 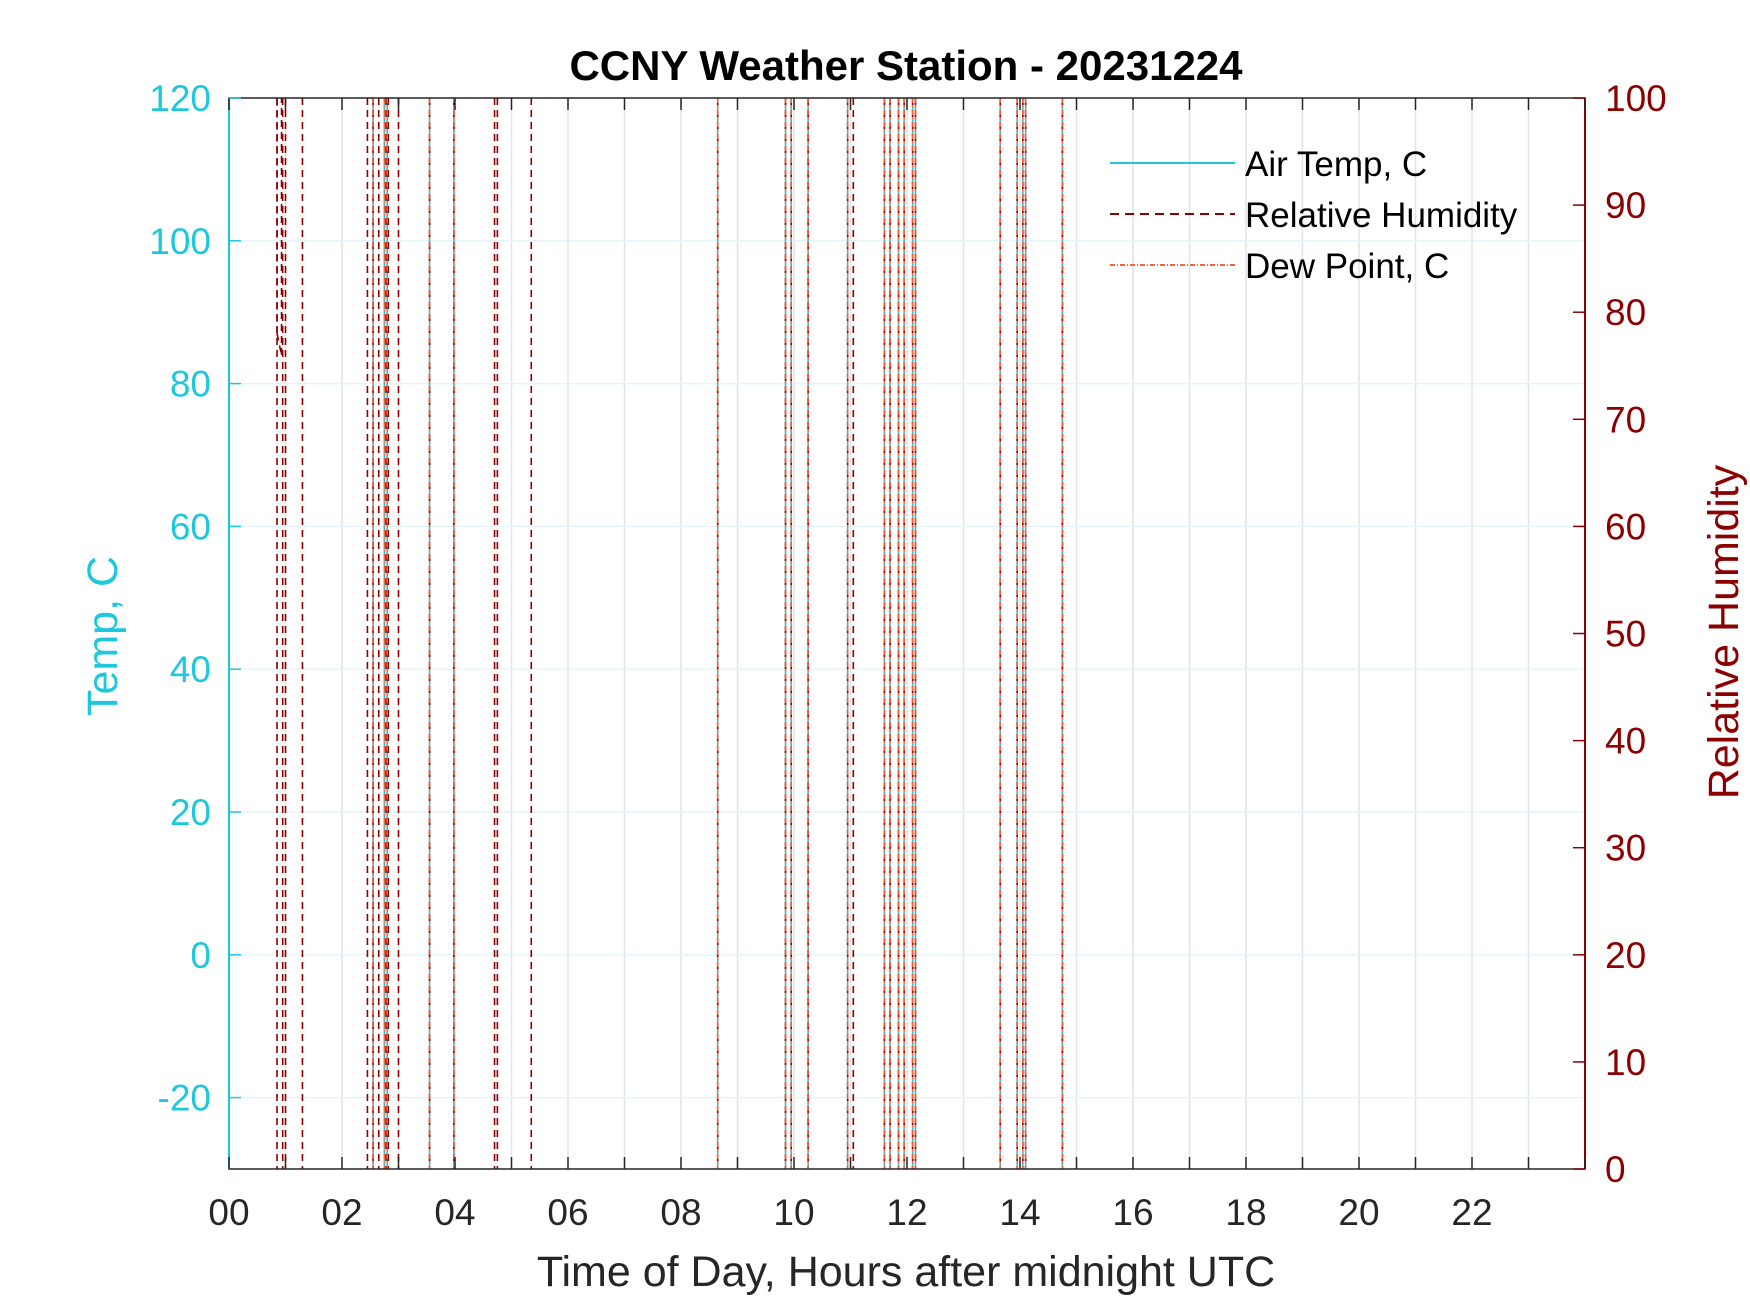 I want to click on y-right-tick-label: 10, so click(x=1625, y=1062).